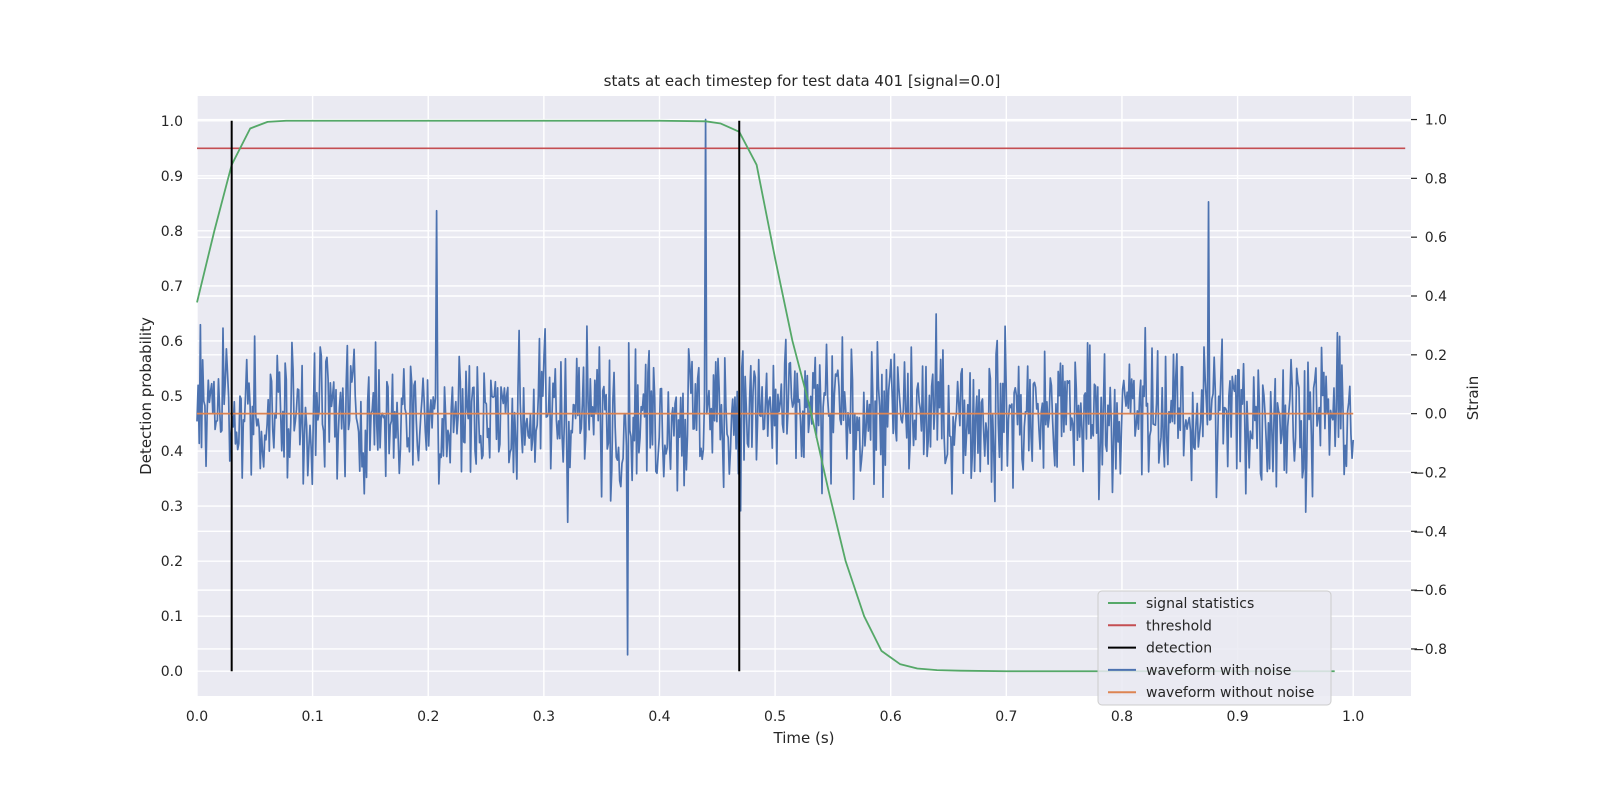 Image resolution: width=1600 pixels, height=800 pixels. What do you see at coordinates (172, 452) in the screenshot?
I see `y-left-tick-label: 0.4` at bounding box center [172, 452].